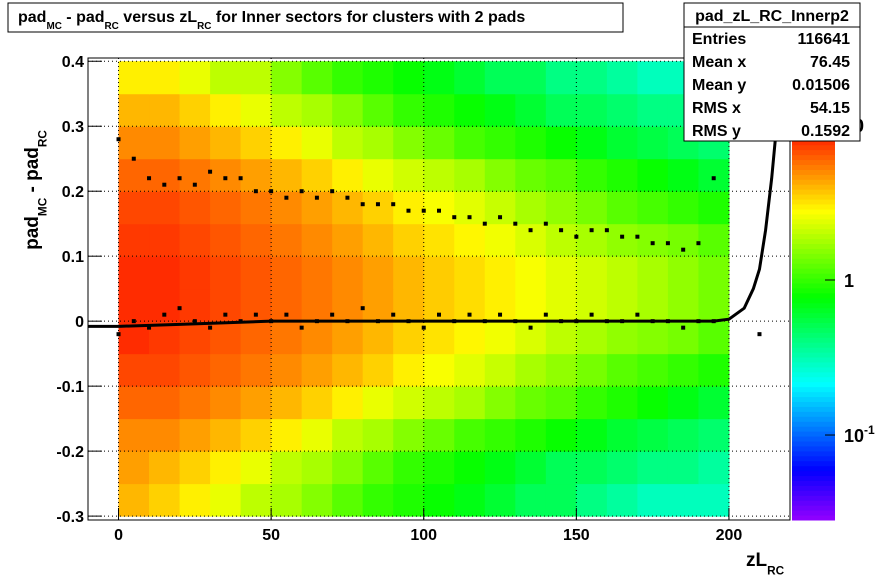 The image size is (878, 578). What do you see at coordinates (576, 535) in the screenshot?
I see `x-tick-label: 150` at bounding box center [576, 535].